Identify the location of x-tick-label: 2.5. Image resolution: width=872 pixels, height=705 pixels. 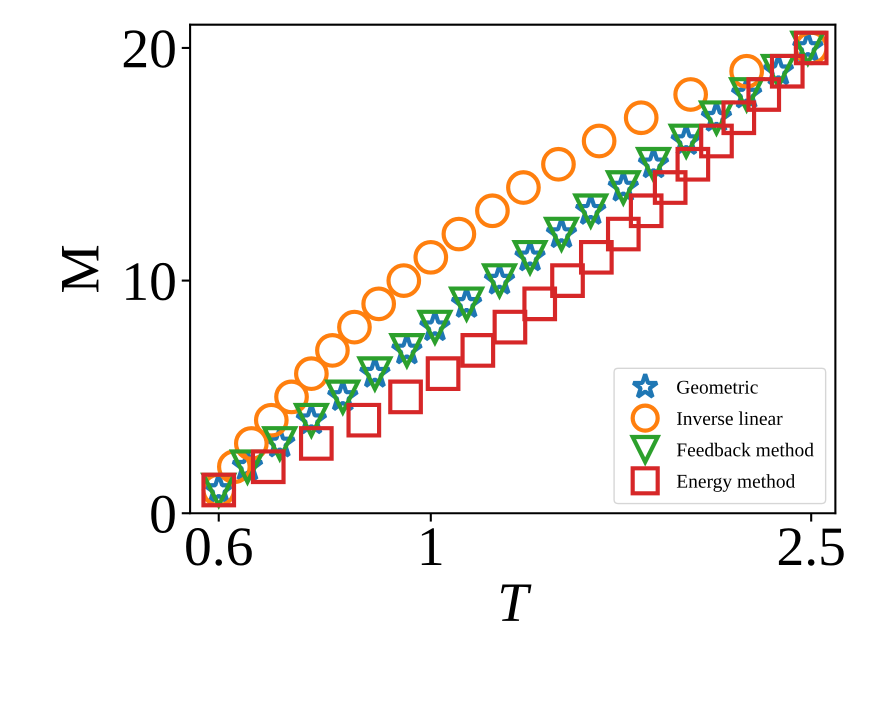
(811, 547).